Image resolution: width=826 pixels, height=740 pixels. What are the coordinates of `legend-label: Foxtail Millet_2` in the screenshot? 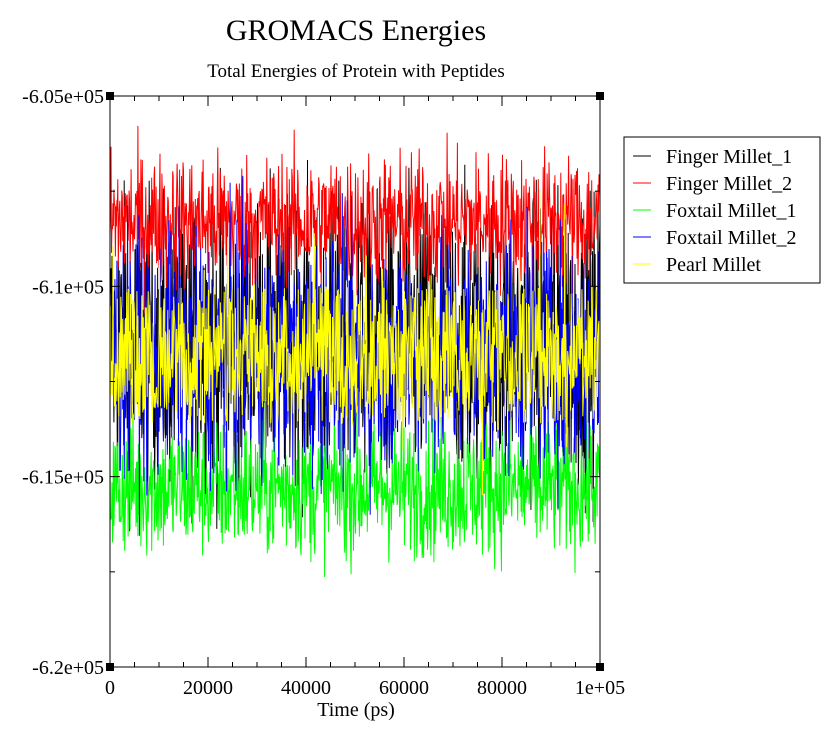 It's located at (731, 238).